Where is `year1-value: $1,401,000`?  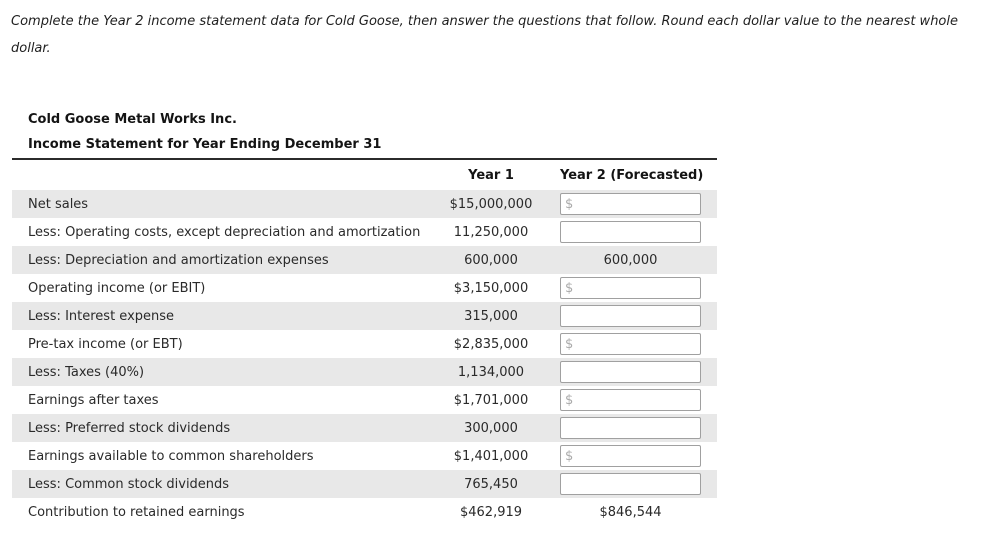 year1-value: $1,401,000 is located at coordinates (491, 456).